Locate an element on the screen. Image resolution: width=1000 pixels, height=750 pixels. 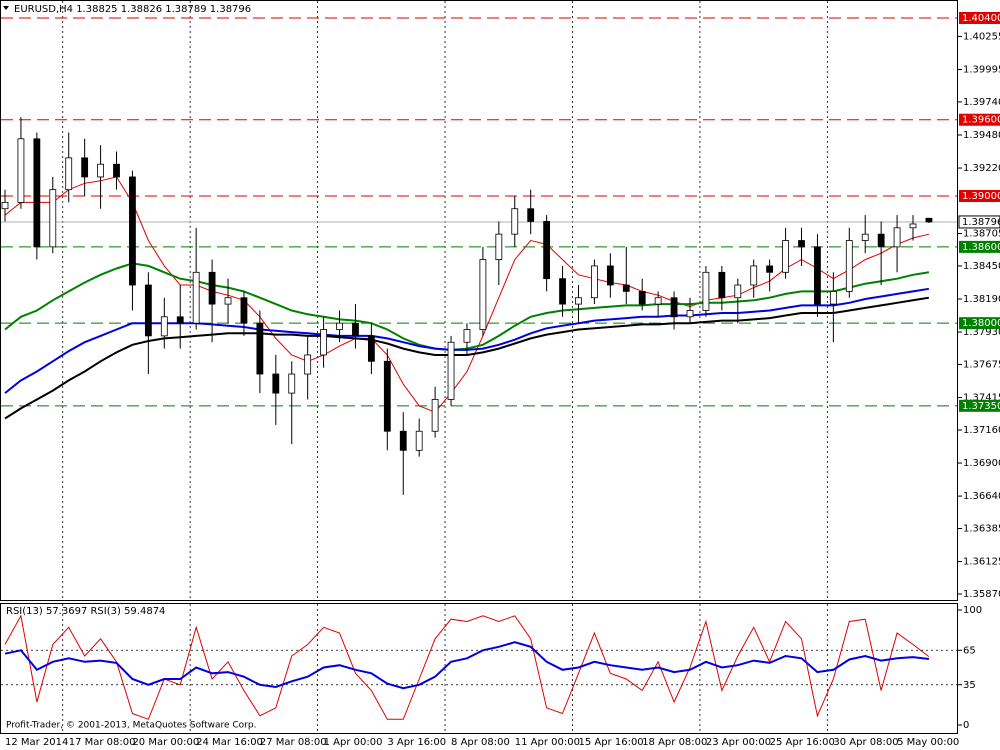
y-tick-label: 1.36900 is located at coordinates (981, 463).